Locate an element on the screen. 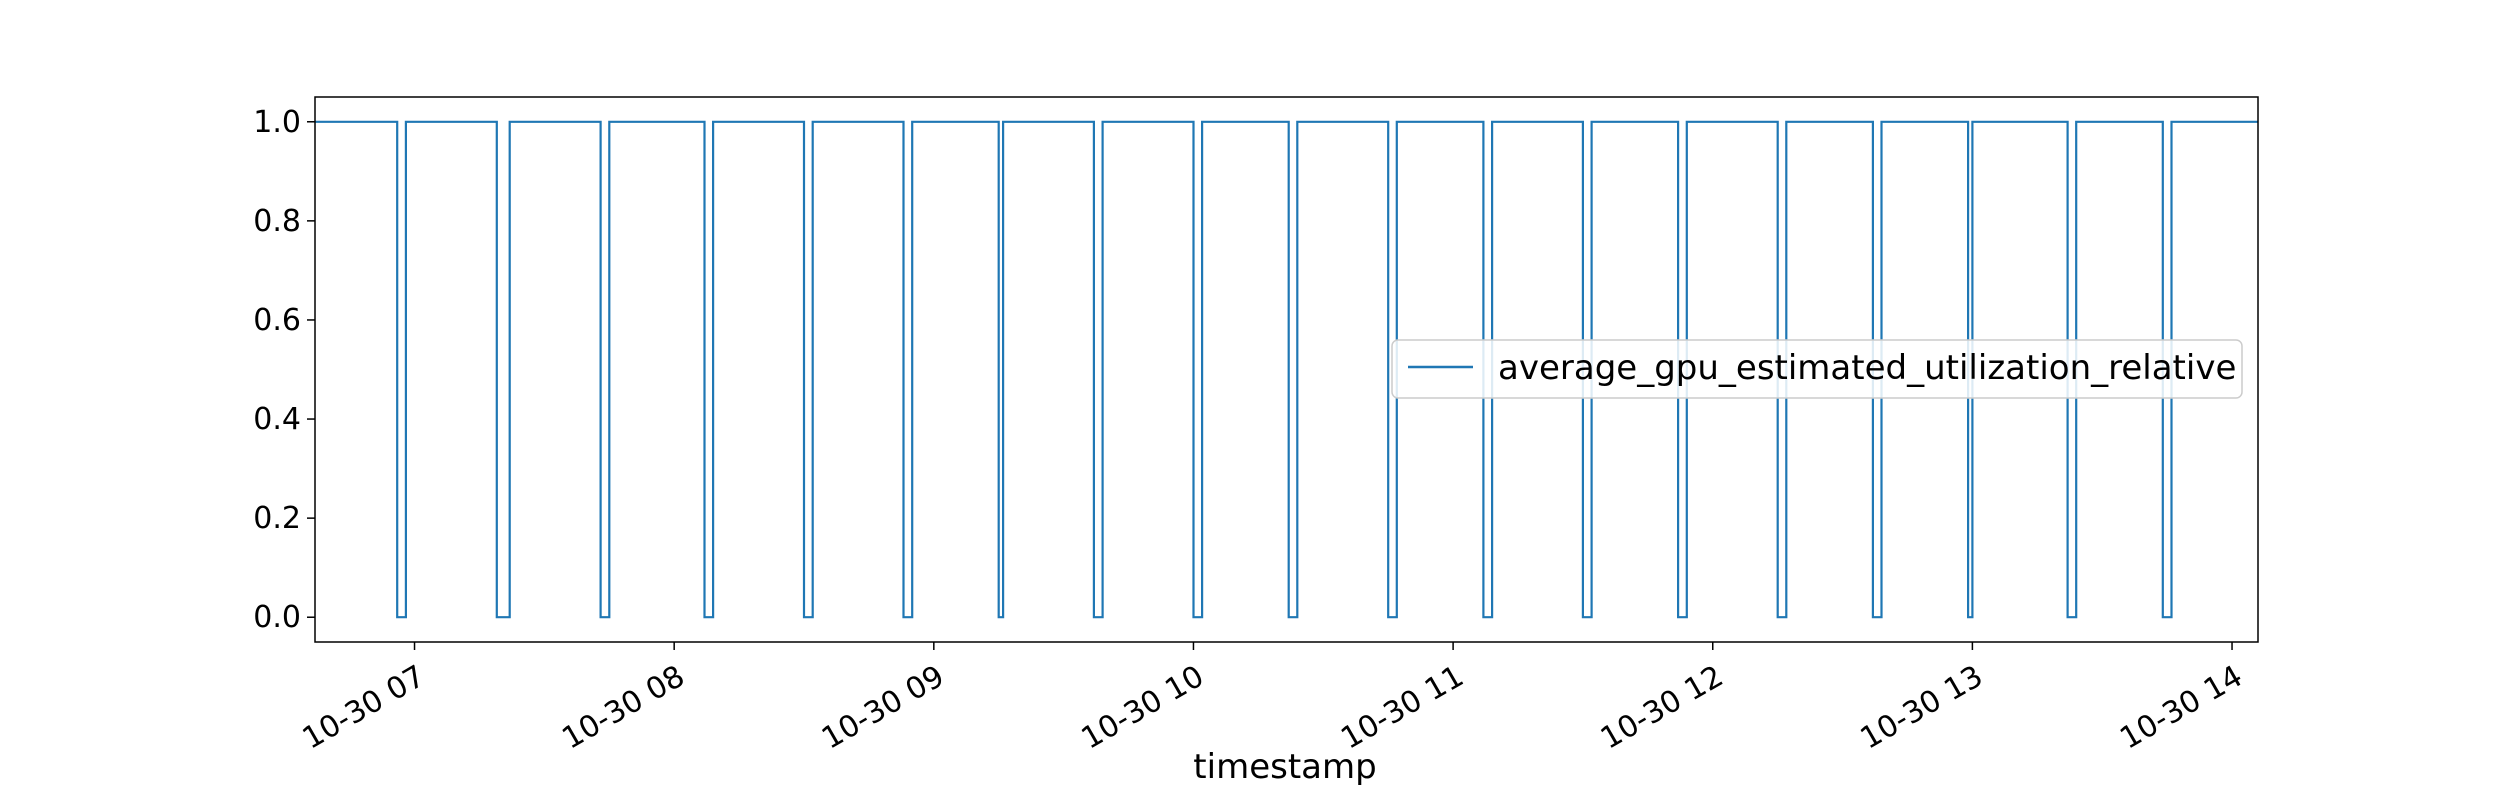  x-axis-label: timestamp is located at coordinates (1284, 767).